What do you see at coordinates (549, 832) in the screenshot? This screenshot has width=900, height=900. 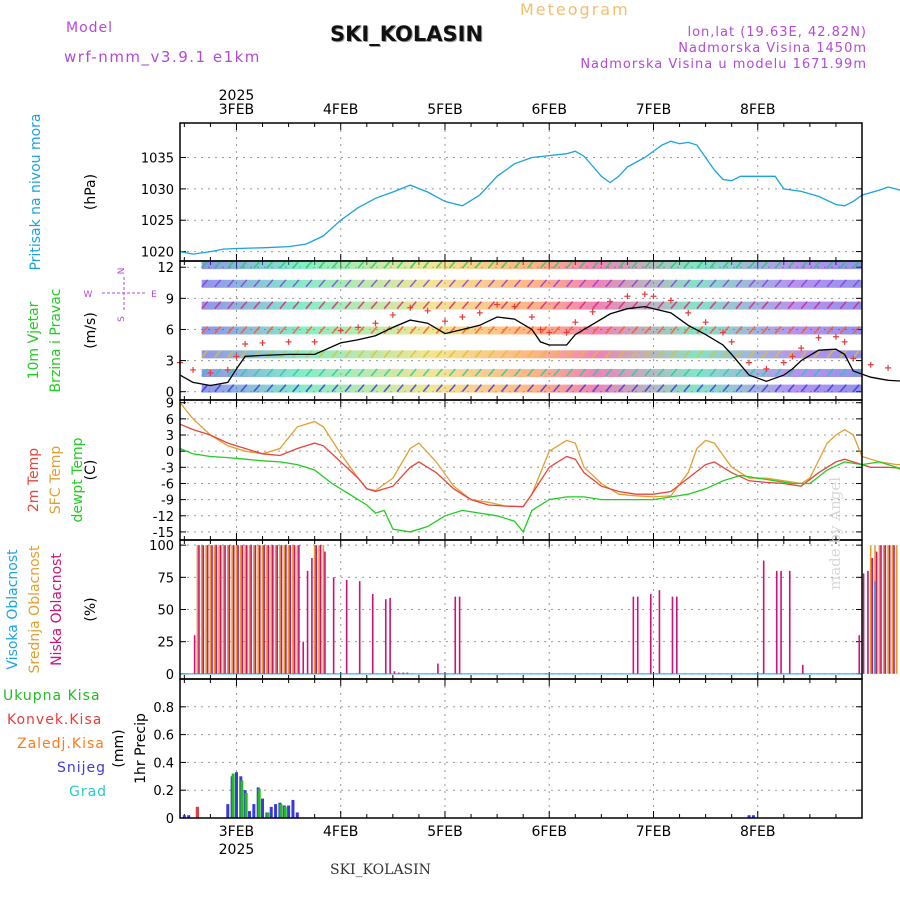 I see `x-tick-label-bottom: 6FEB` at bounding box center [549, 832].